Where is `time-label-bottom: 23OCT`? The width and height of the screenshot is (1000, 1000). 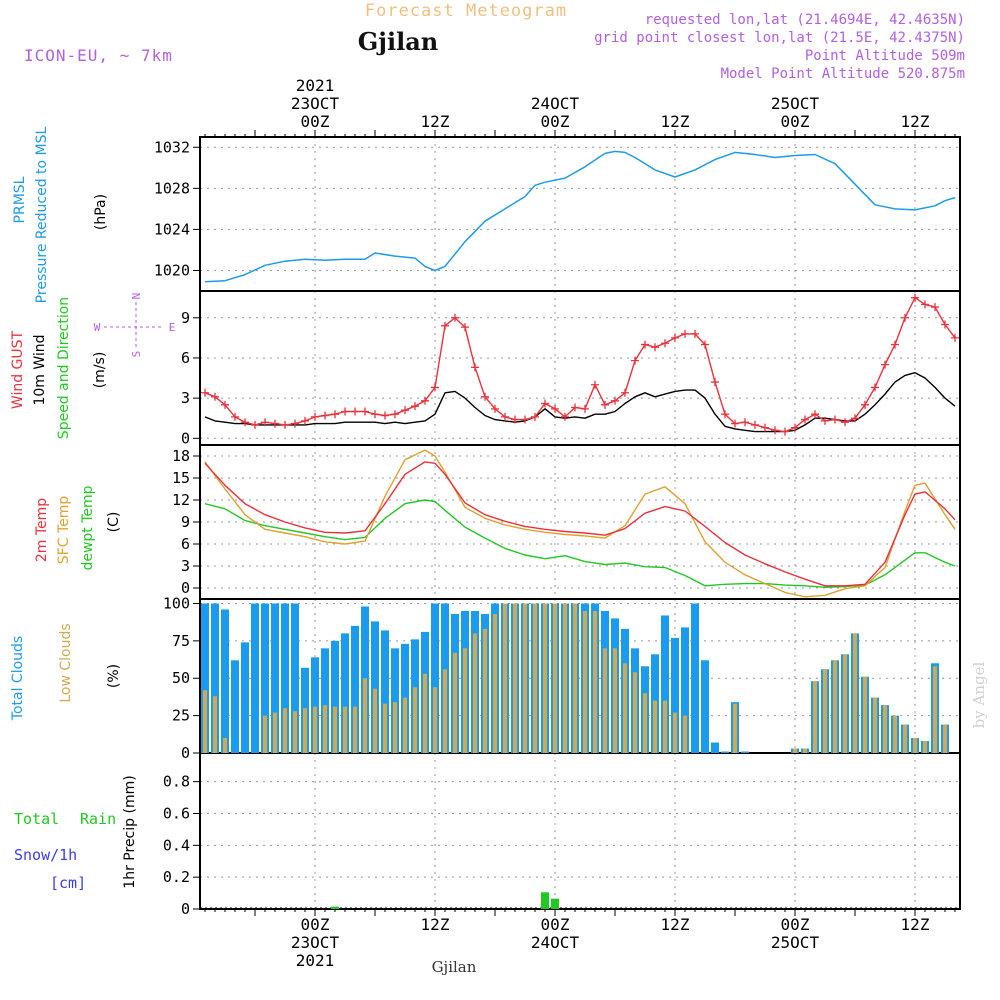 time-label-bottom: 23OCT is located at coordinates (315, 942).